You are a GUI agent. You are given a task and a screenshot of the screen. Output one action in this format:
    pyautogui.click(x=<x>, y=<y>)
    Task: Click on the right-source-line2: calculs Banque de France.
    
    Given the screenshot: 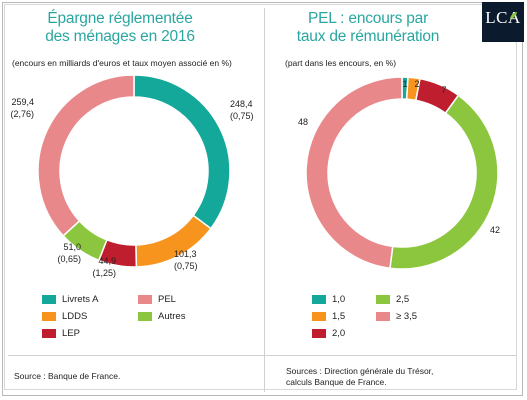 What is the action you would take?
    pyautogui.click(x=336, y=382)
    